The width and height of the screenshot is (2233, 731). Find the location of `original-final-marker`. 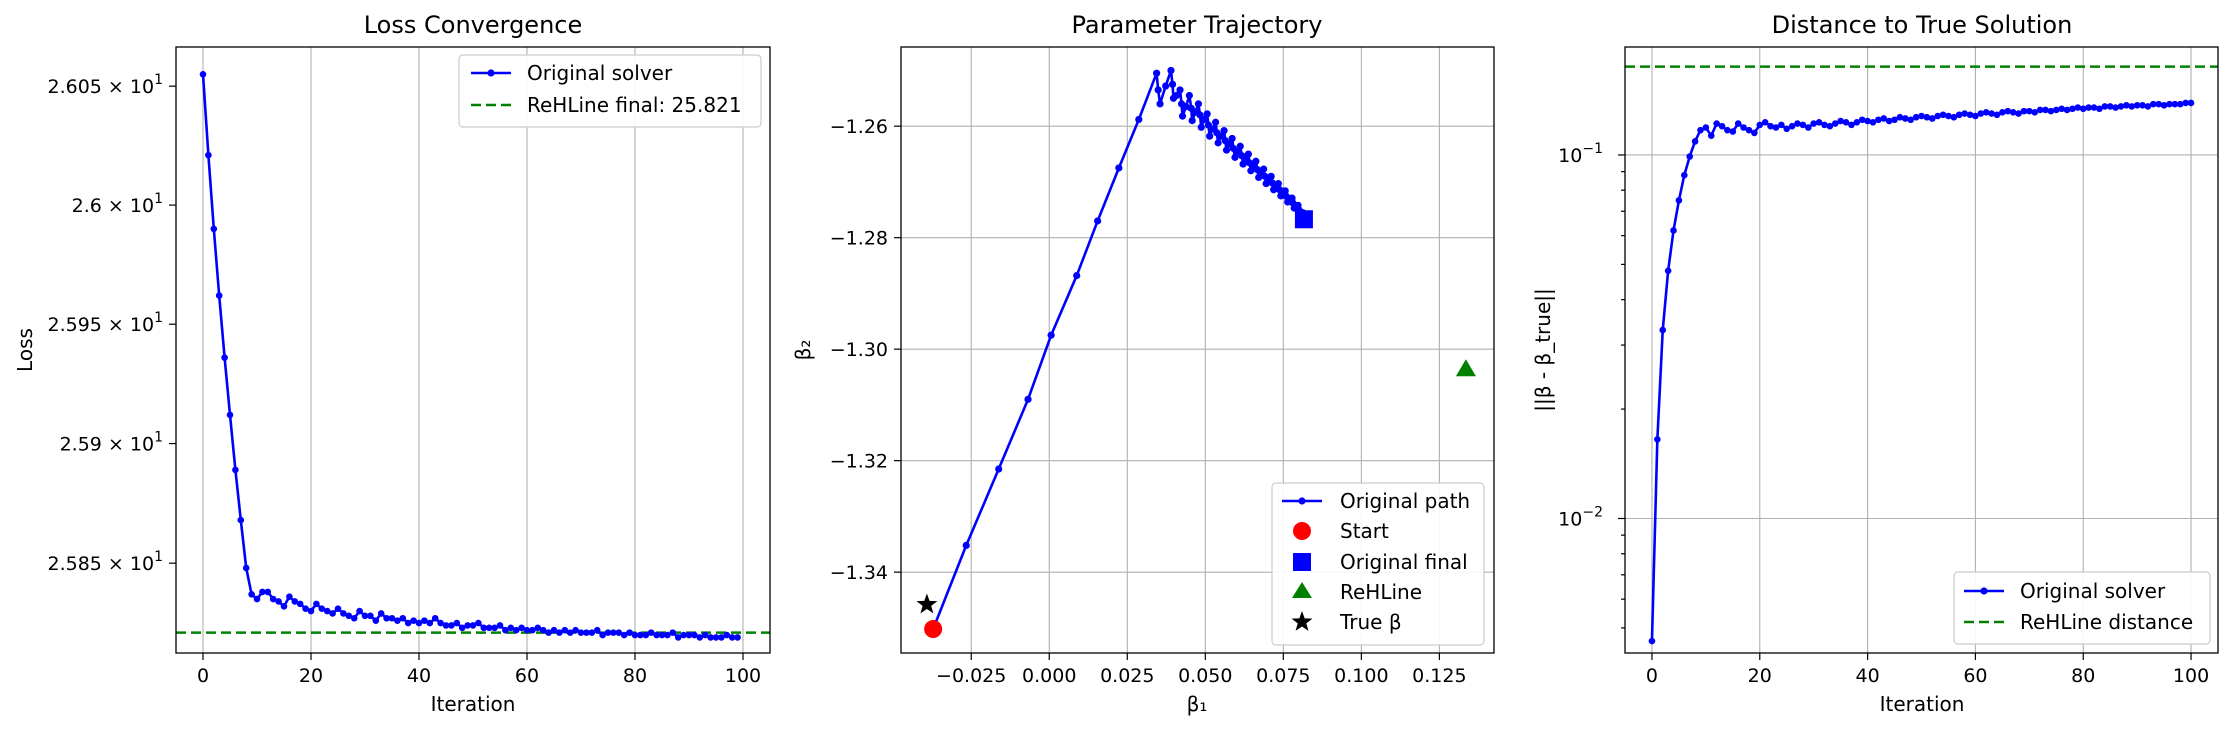

original-final-marker is located at coordinates (1303, 219).